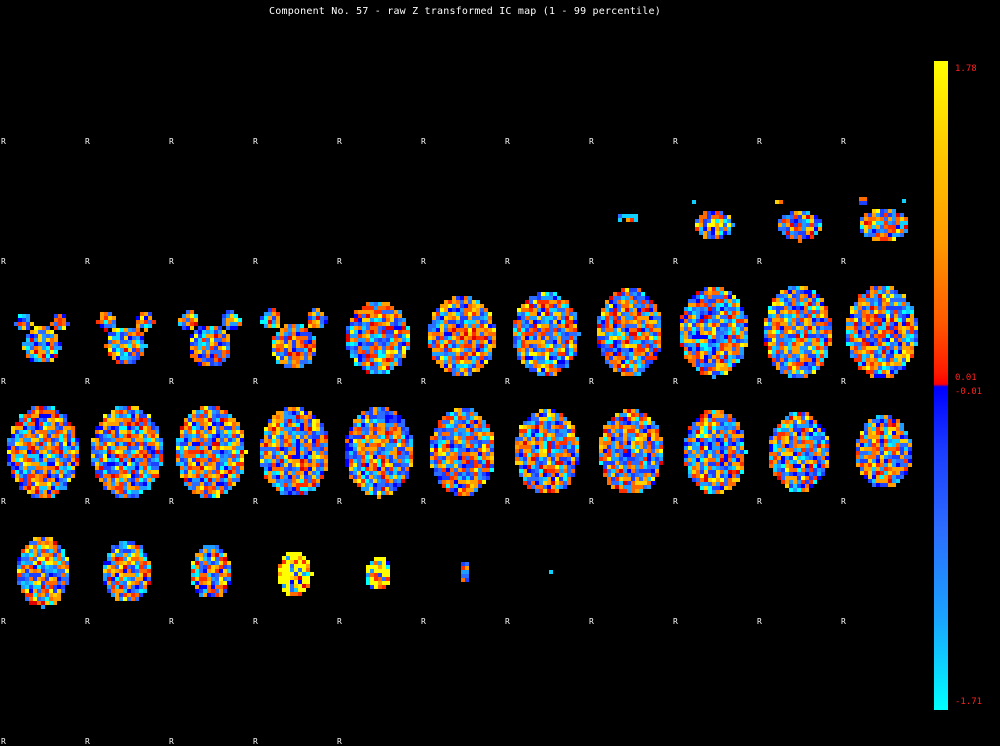 The width and height of the screenshot is (1000, 746). What do you see at coordinates (941, 385) in the screenshot?
I see `colorbar` at bounding box center [941, 385].